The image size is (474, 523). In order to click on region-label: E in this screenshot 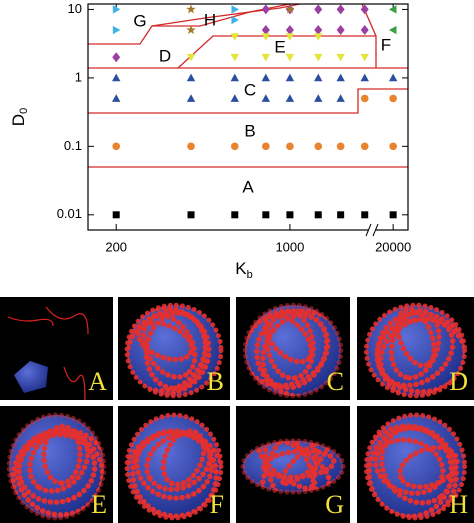, I will do `click(279, 46)`.